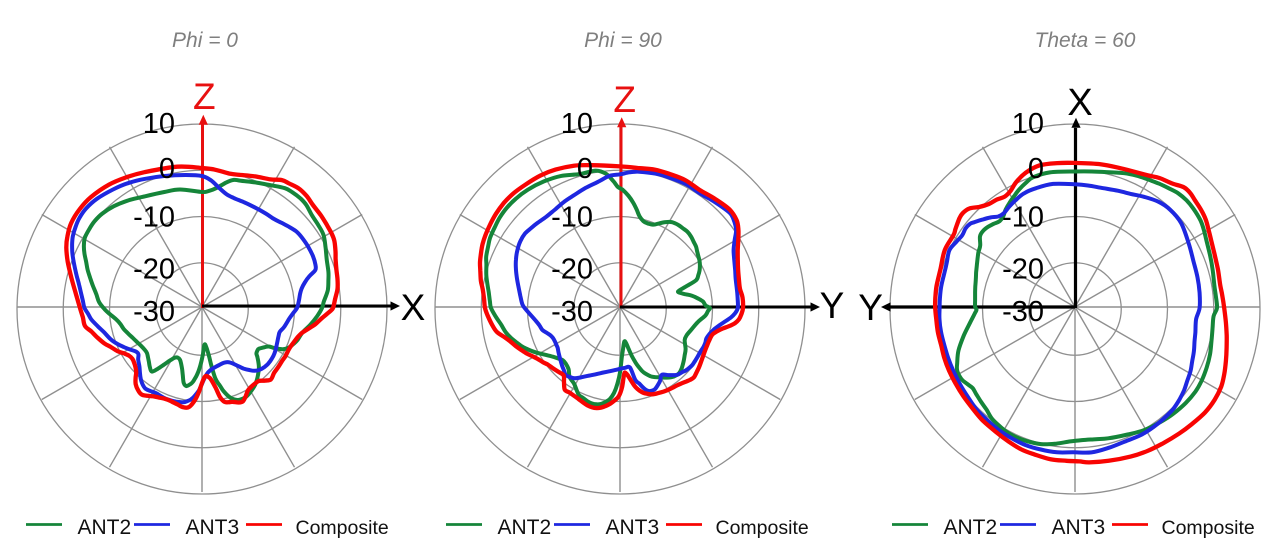 This screenshot has width=1280, height=560. I want to click on svg-text: Phi = 90, so click(623, 40).